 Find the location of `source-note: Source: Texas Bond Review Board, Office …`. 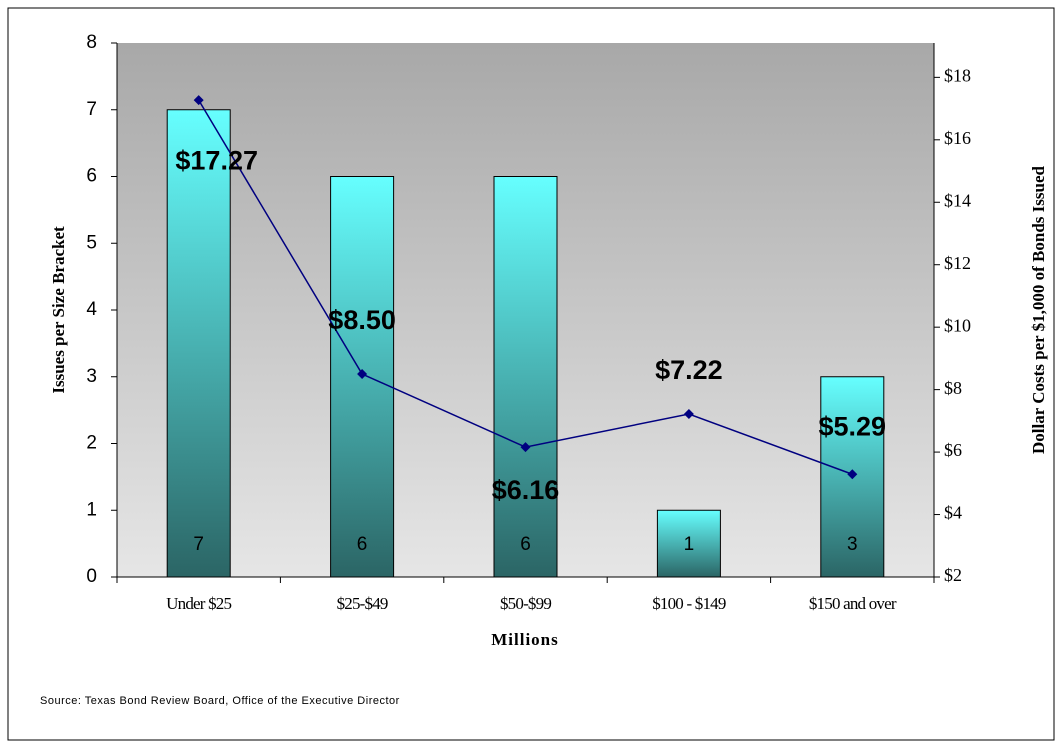

source-note: Source: Texas Bond Review Board, Office … is located at coordinates (220, 701).